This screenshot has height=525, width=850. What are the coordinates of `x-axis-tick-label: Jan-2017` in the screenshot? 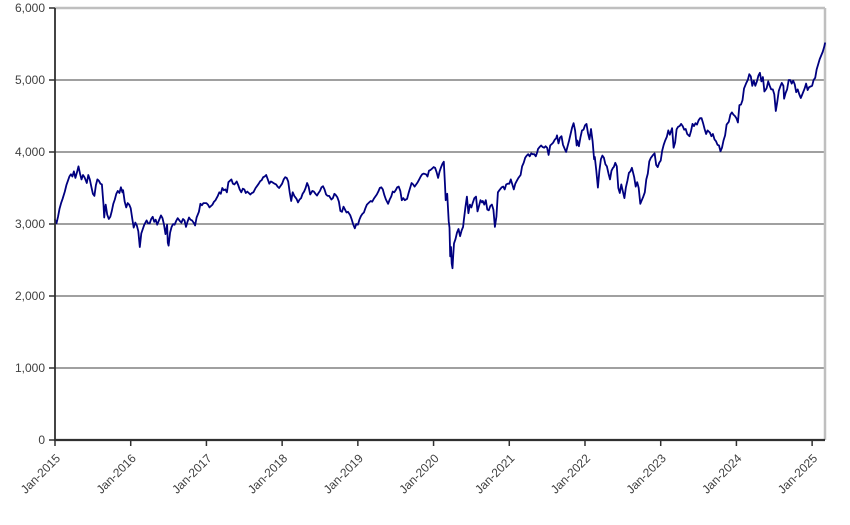 It's located at (192, 474).